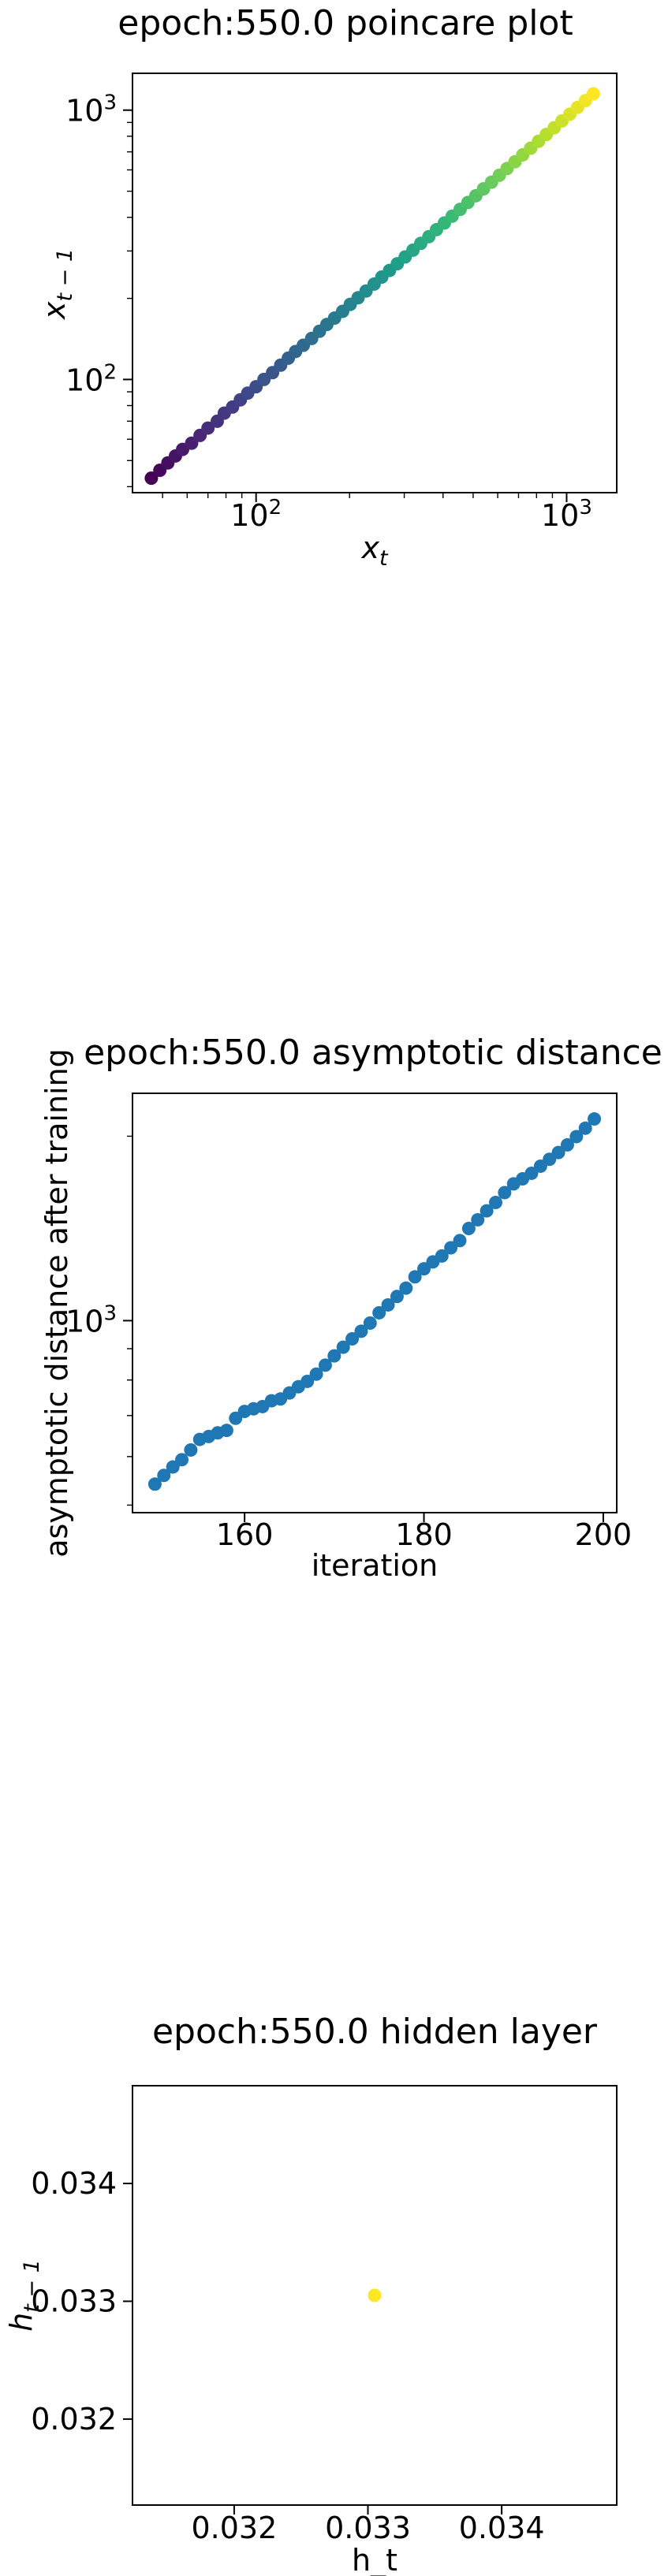 The height and width of the screenshot is (2576, 668). What do you see at coordinates (91, 378) in the screenshot?
I see `poincare-y-tick-label: 10²` at bounding box center [91, 378].